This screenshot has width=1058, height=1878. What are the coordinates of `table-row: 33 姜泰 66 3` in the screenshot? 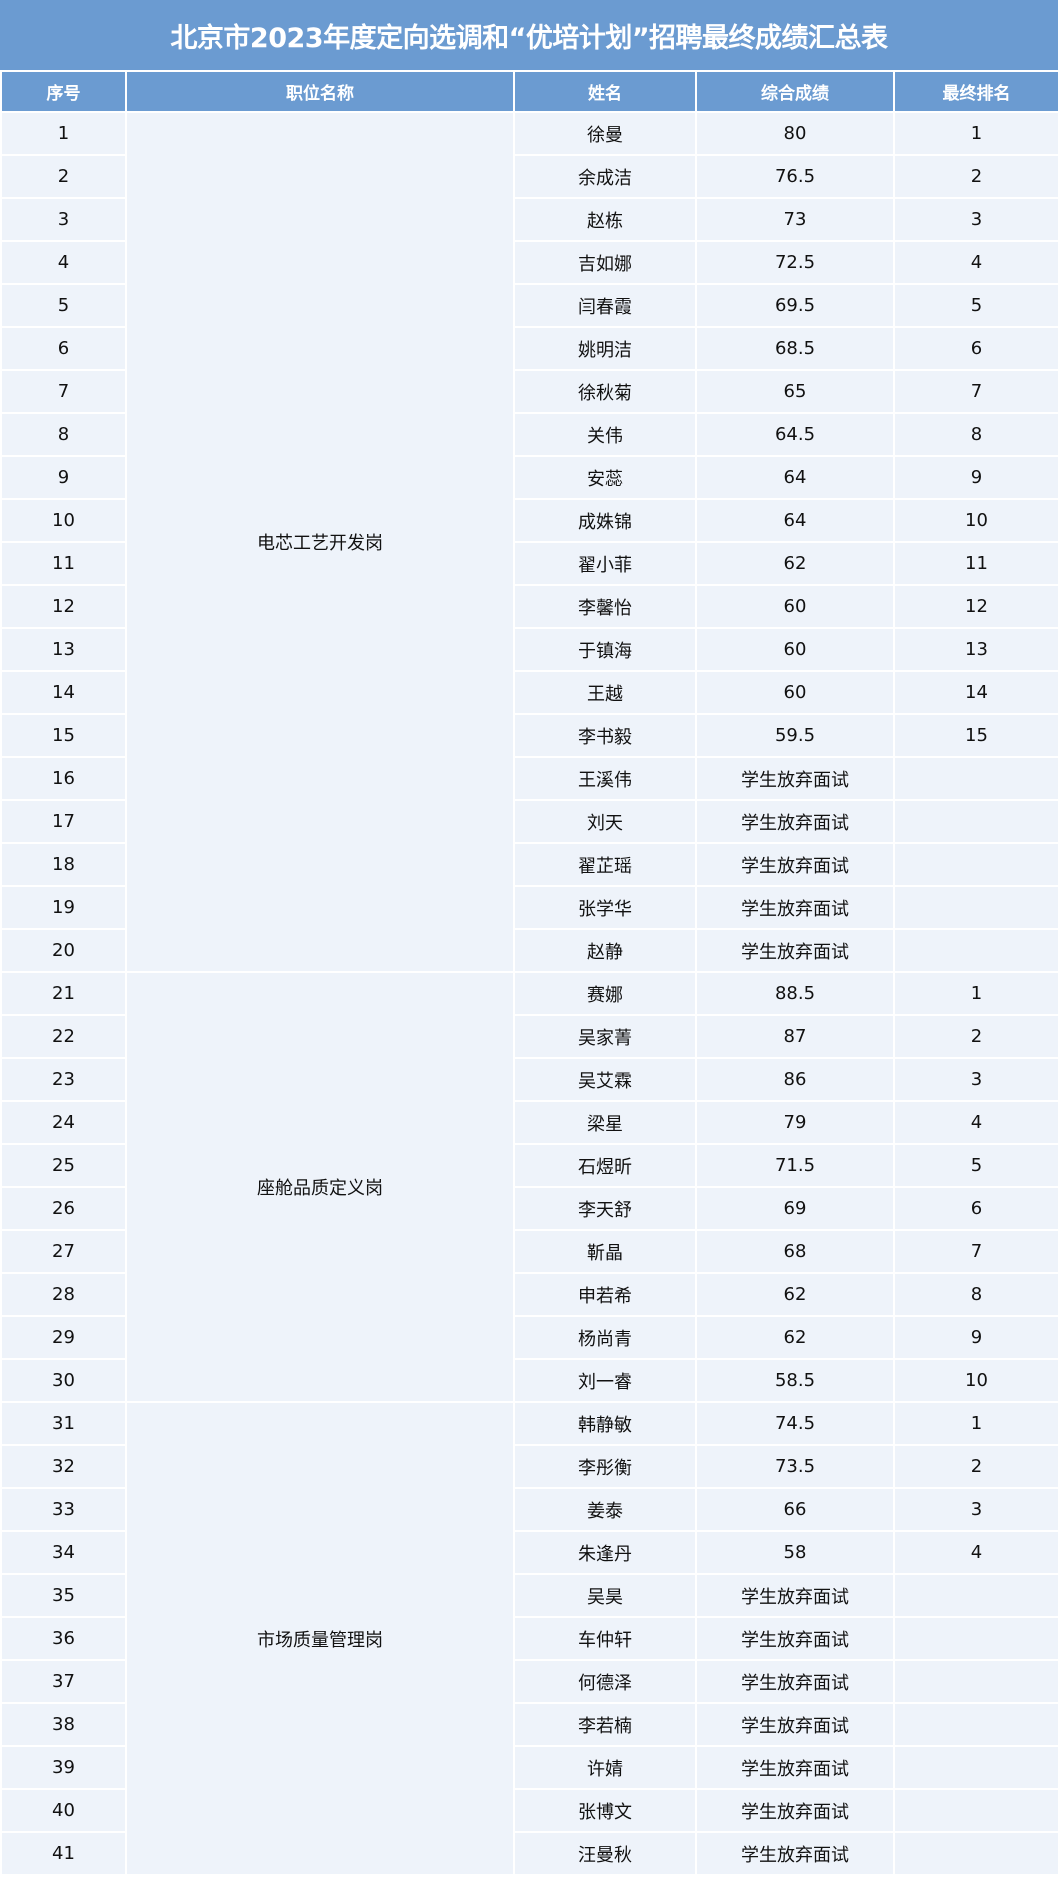 It's located at (529, 1509).